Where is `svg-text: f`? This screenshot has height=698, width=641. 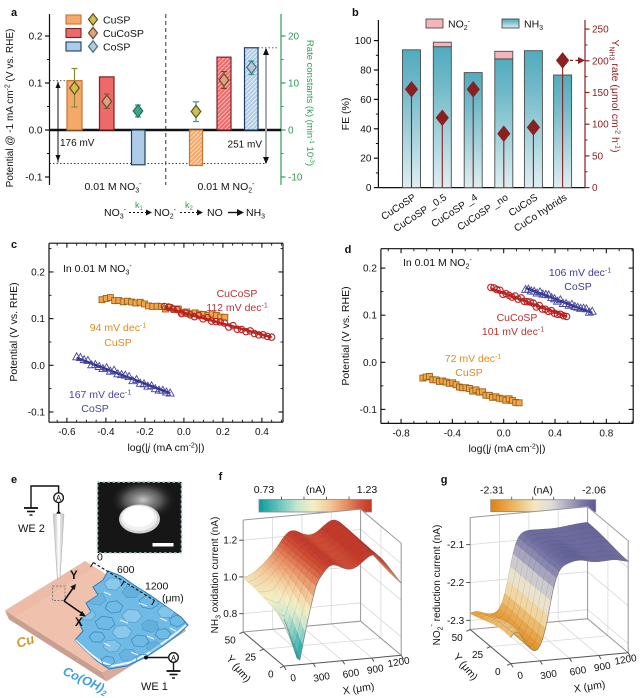 svg-text: f is located at coordinates (221, 477).